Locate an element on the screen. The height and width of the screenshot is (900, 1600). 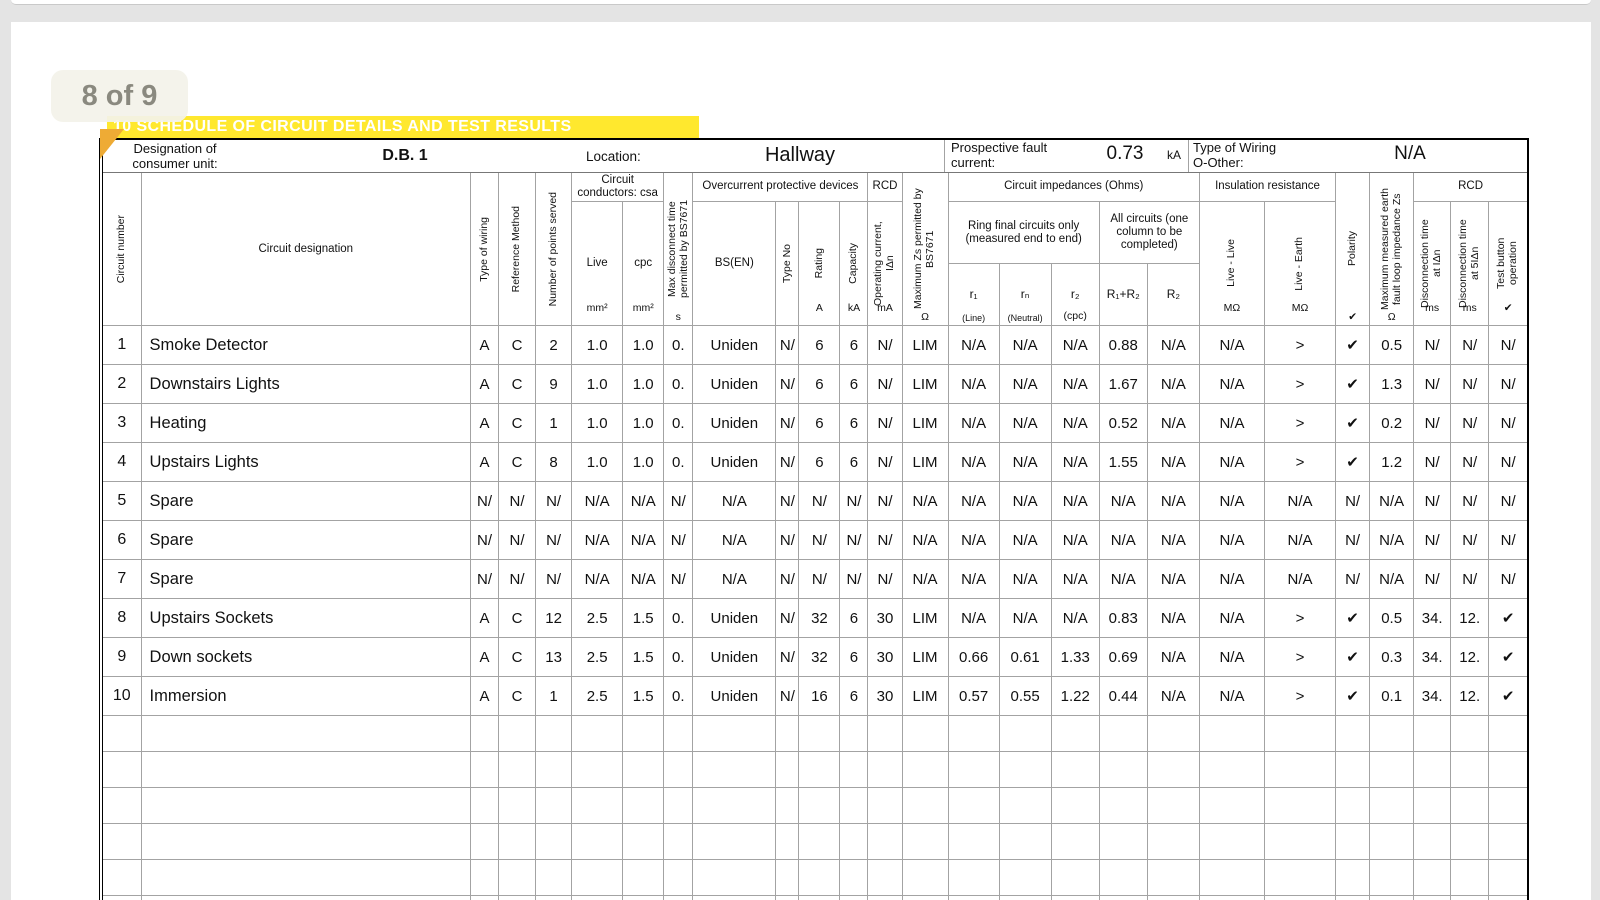
cell: 0.52 is located at coordinates (1123, 423).